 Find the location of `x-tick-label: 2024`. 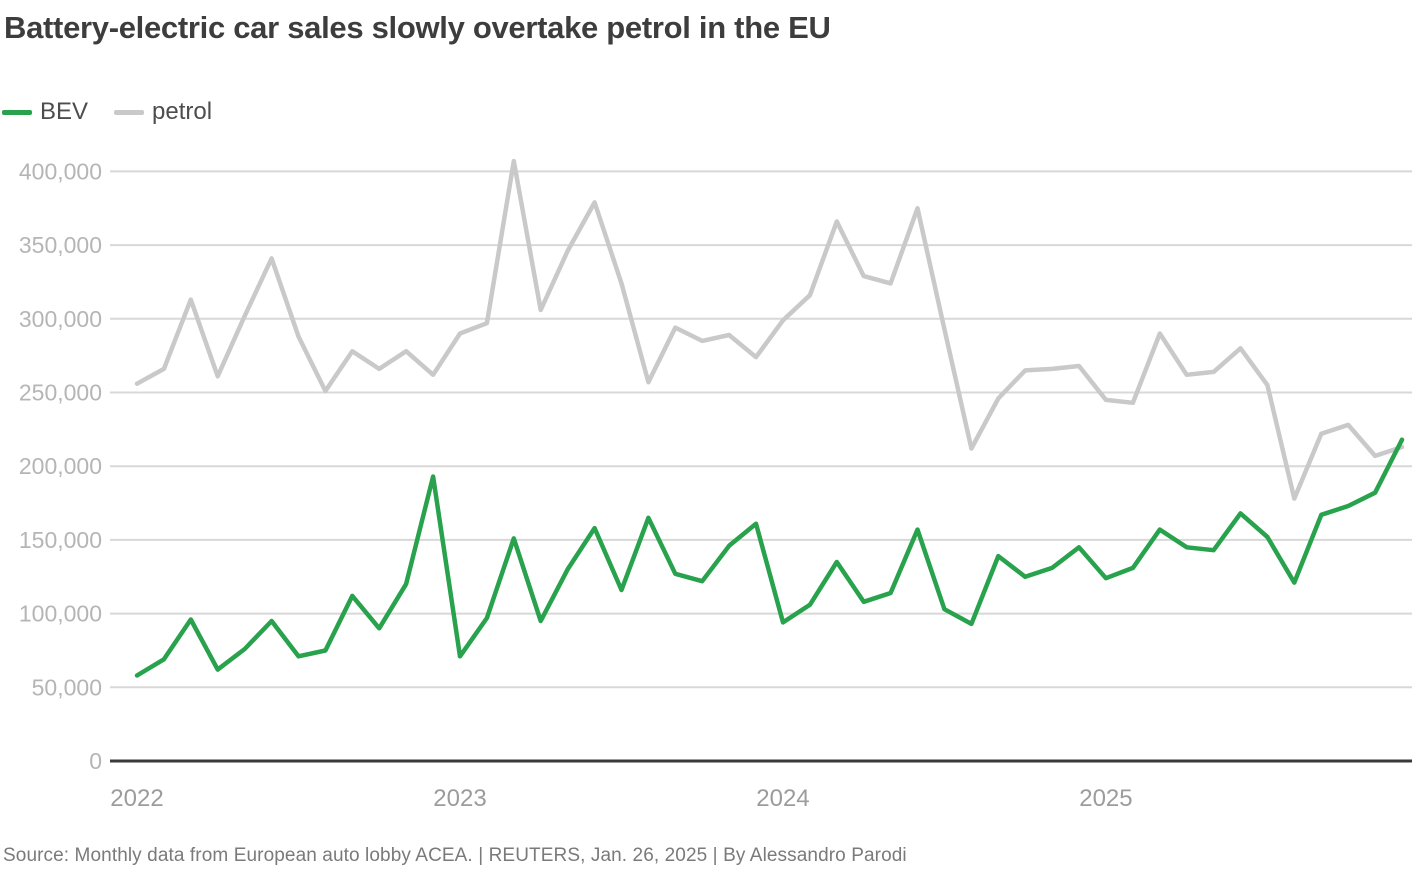

x-tick-label: 2024 is located at coordinates (782, 798).